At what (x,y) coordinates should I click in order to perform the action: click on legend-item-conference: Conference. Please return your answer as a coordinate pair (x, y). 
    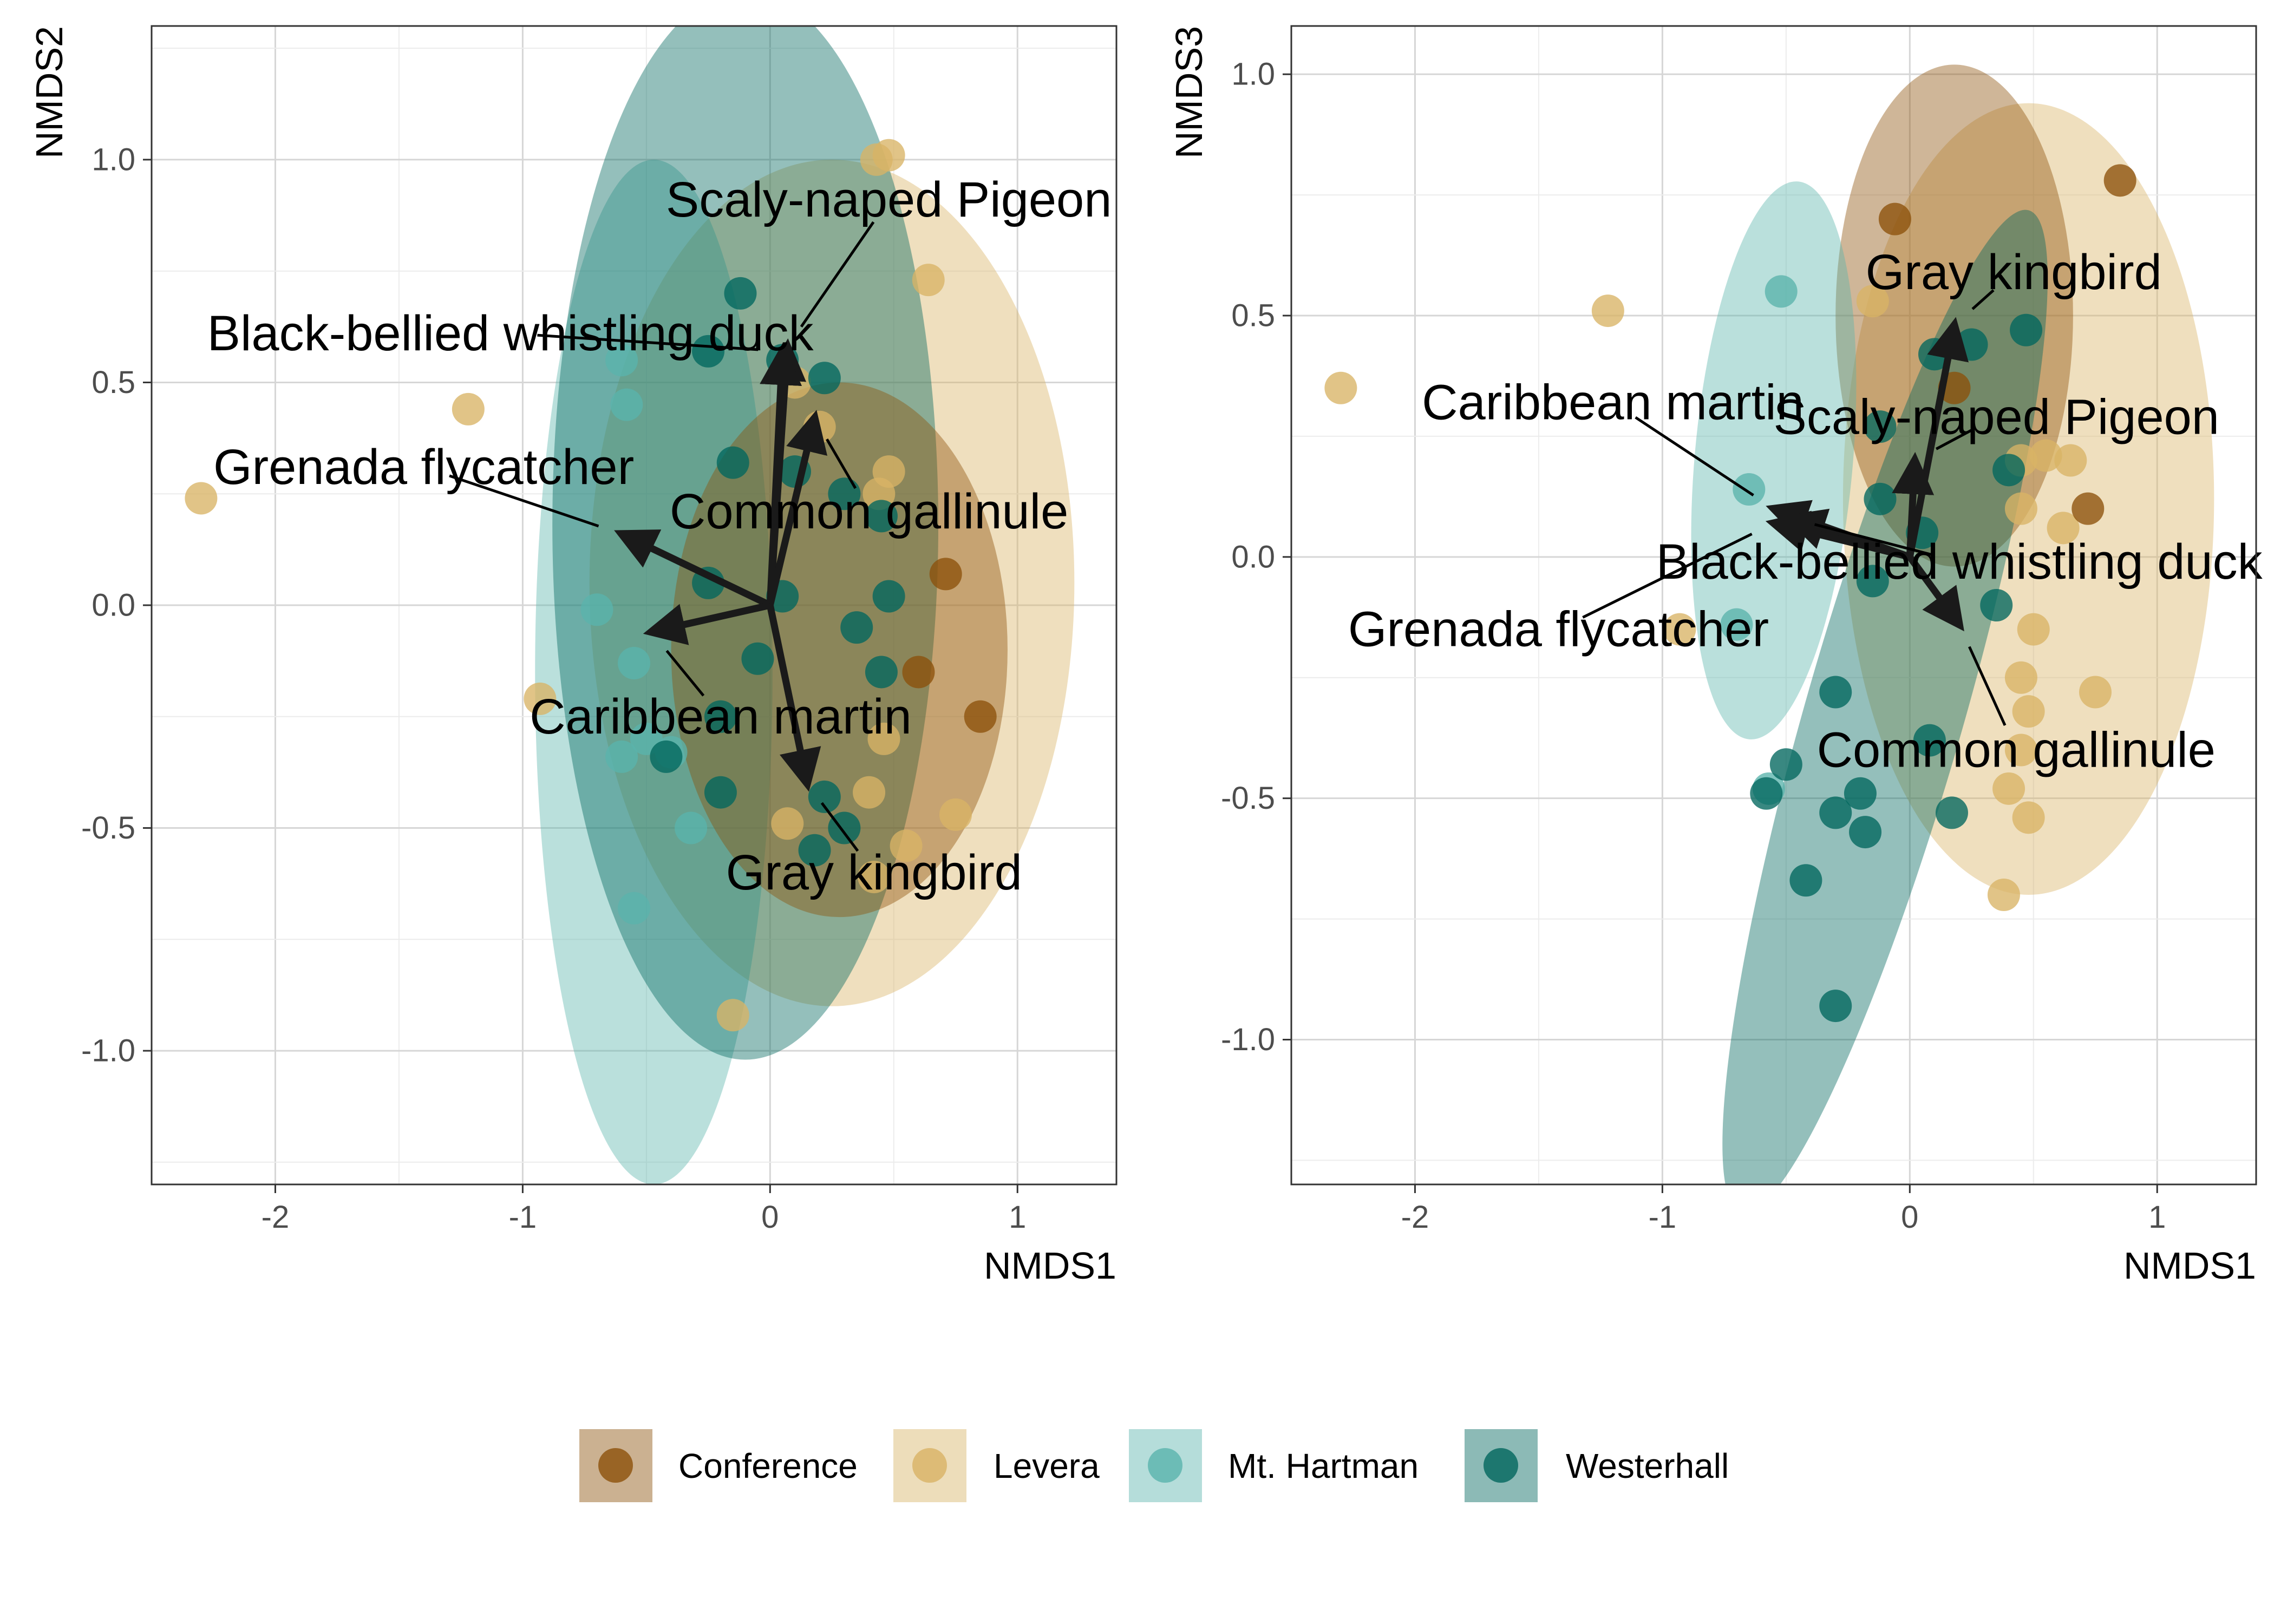
    Looking at the image, I should click on (719, 1465).